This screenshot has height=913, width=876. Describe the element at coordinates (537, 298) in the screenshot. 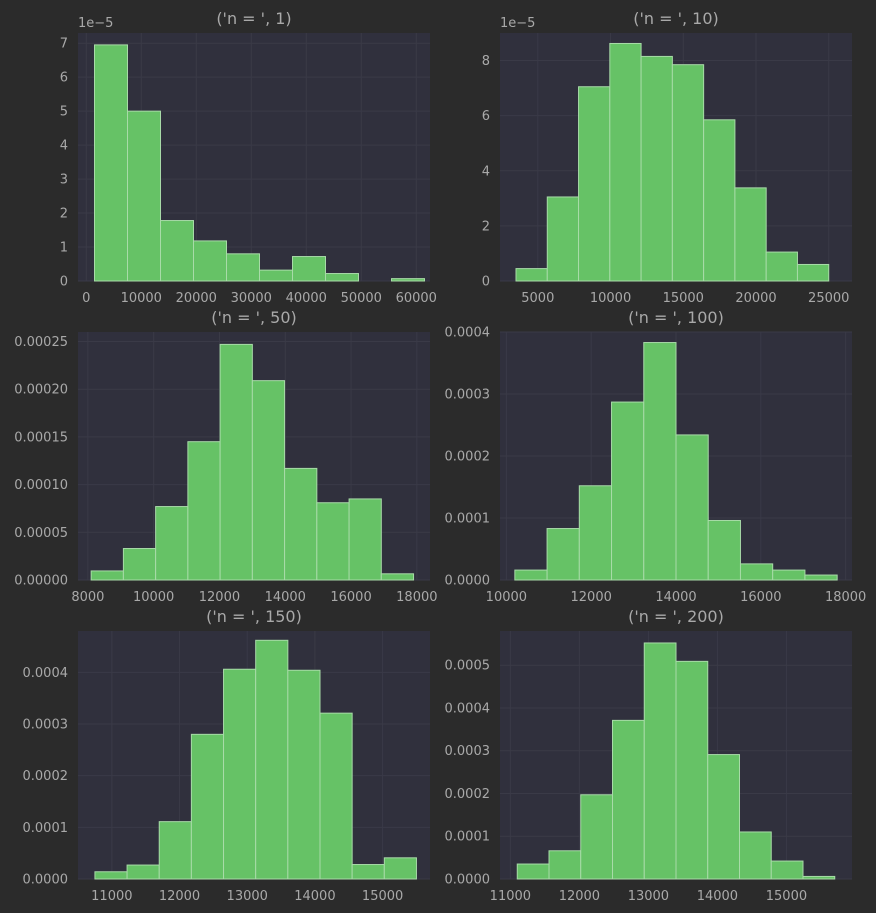

I see `x-tick-label: 5000` at that location.